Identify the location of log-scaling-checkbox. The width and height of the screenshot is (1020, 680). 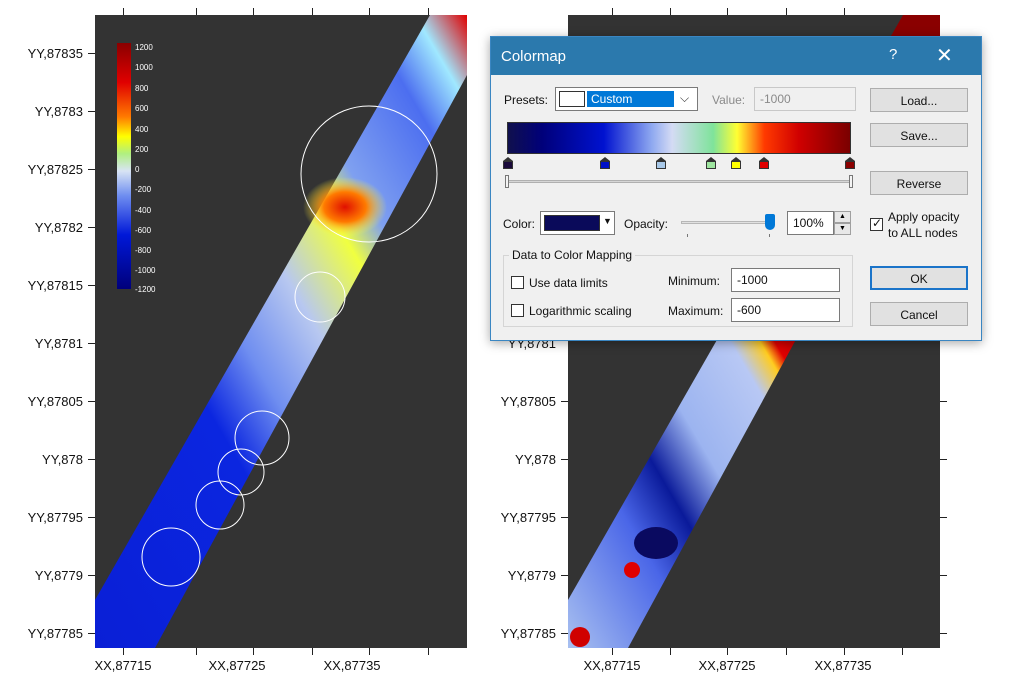
(517, 310).